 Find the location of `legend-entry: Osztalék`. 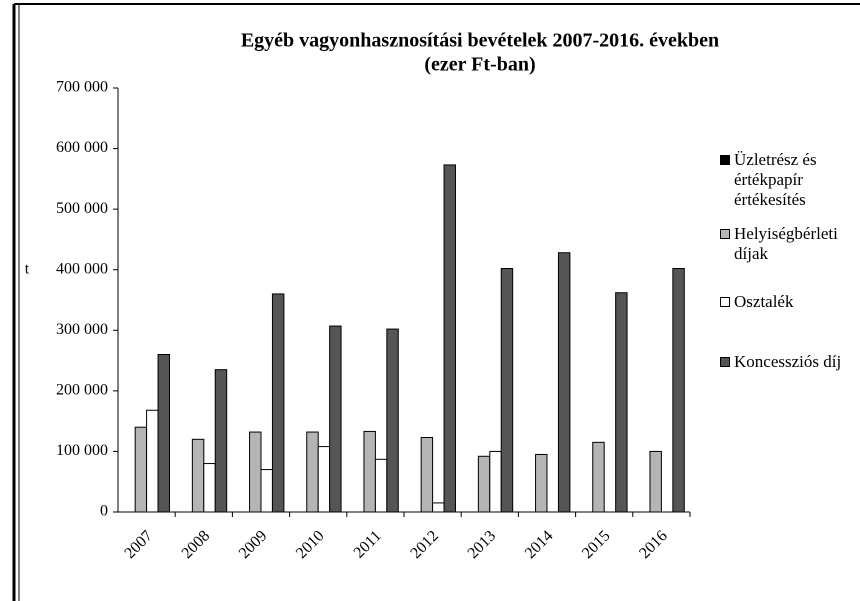

legend-entry: Osztalék is located at coordinates (787, 302).